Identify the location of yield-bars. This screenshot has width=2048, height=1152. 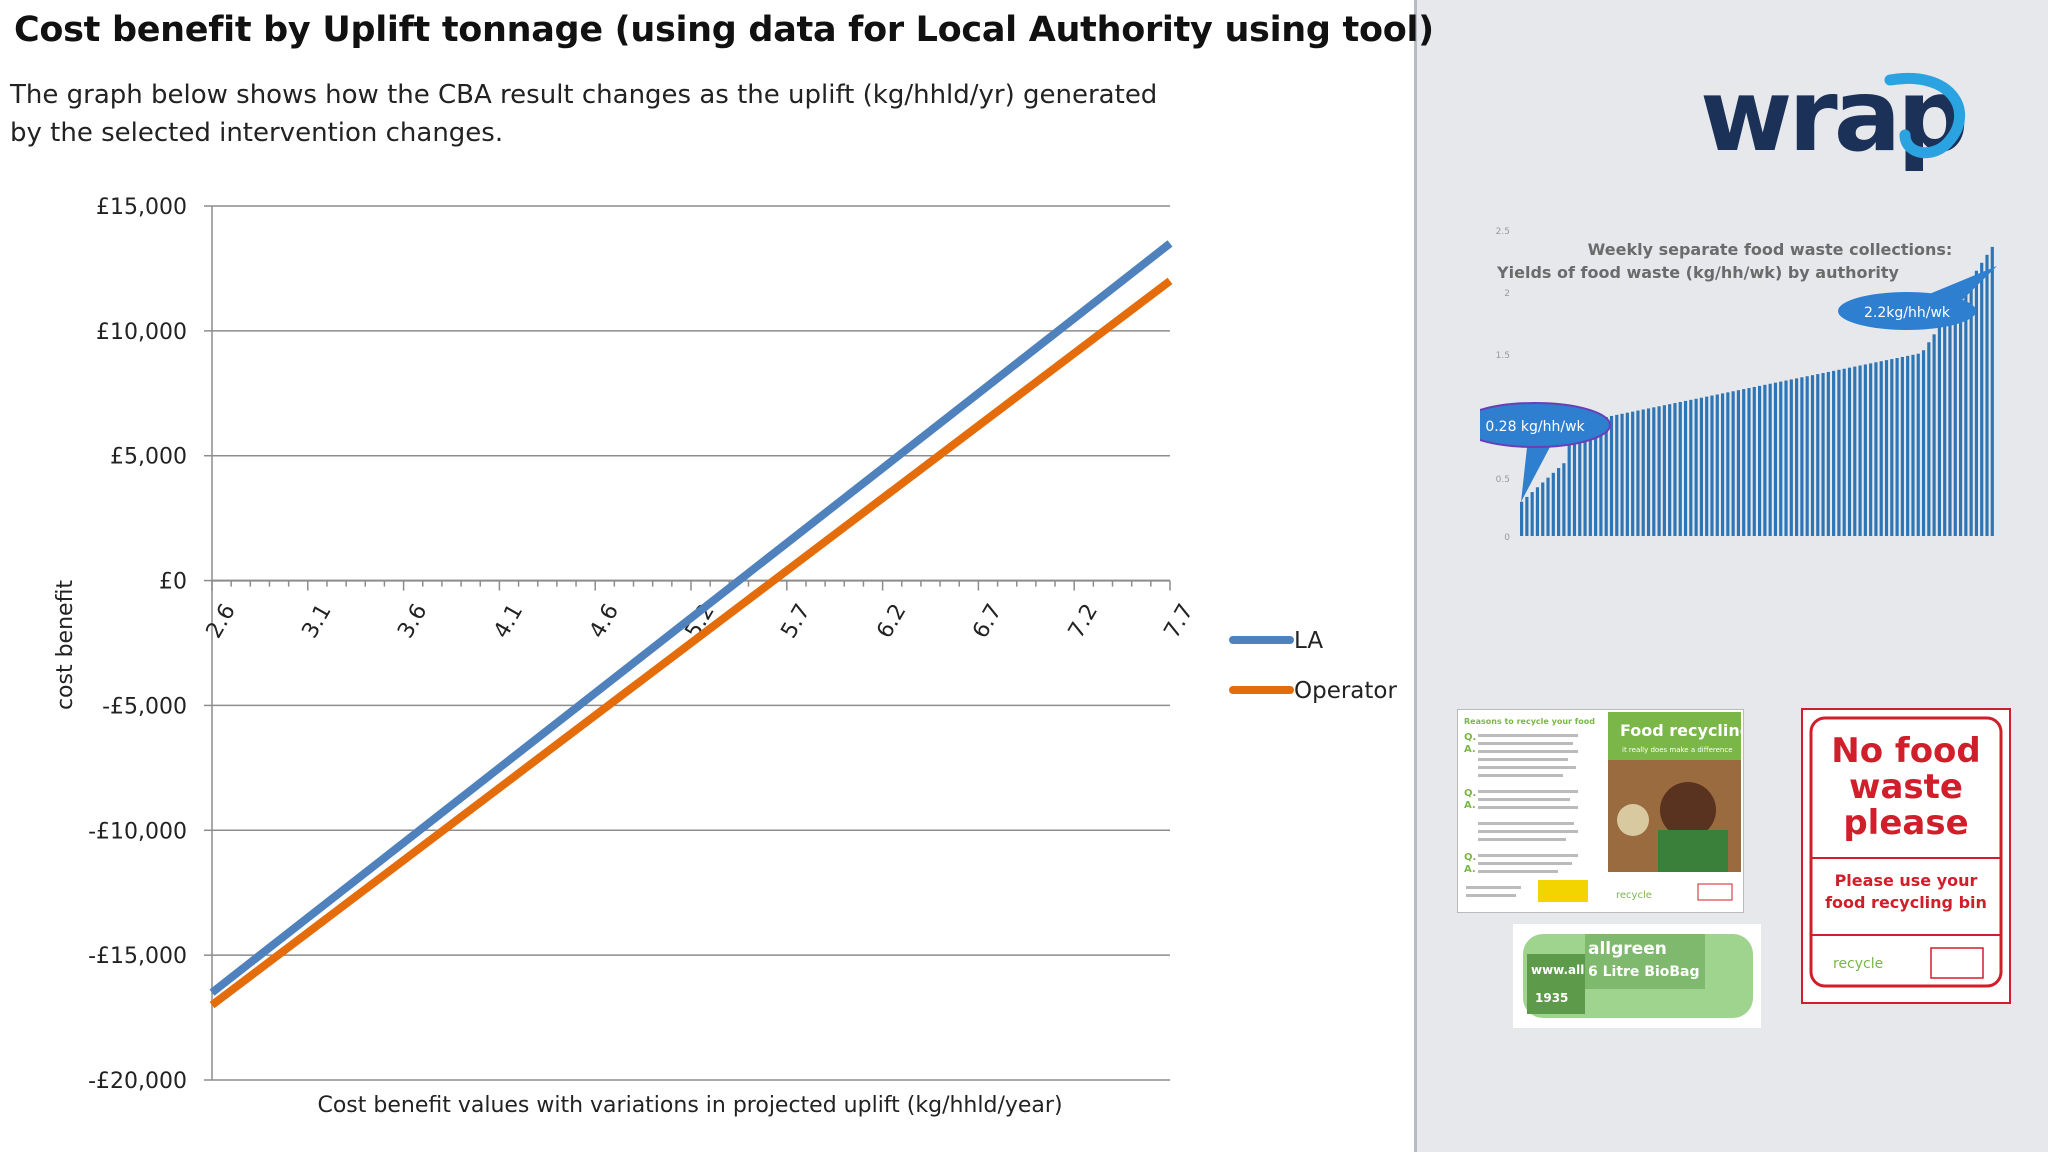
(1757, 391).